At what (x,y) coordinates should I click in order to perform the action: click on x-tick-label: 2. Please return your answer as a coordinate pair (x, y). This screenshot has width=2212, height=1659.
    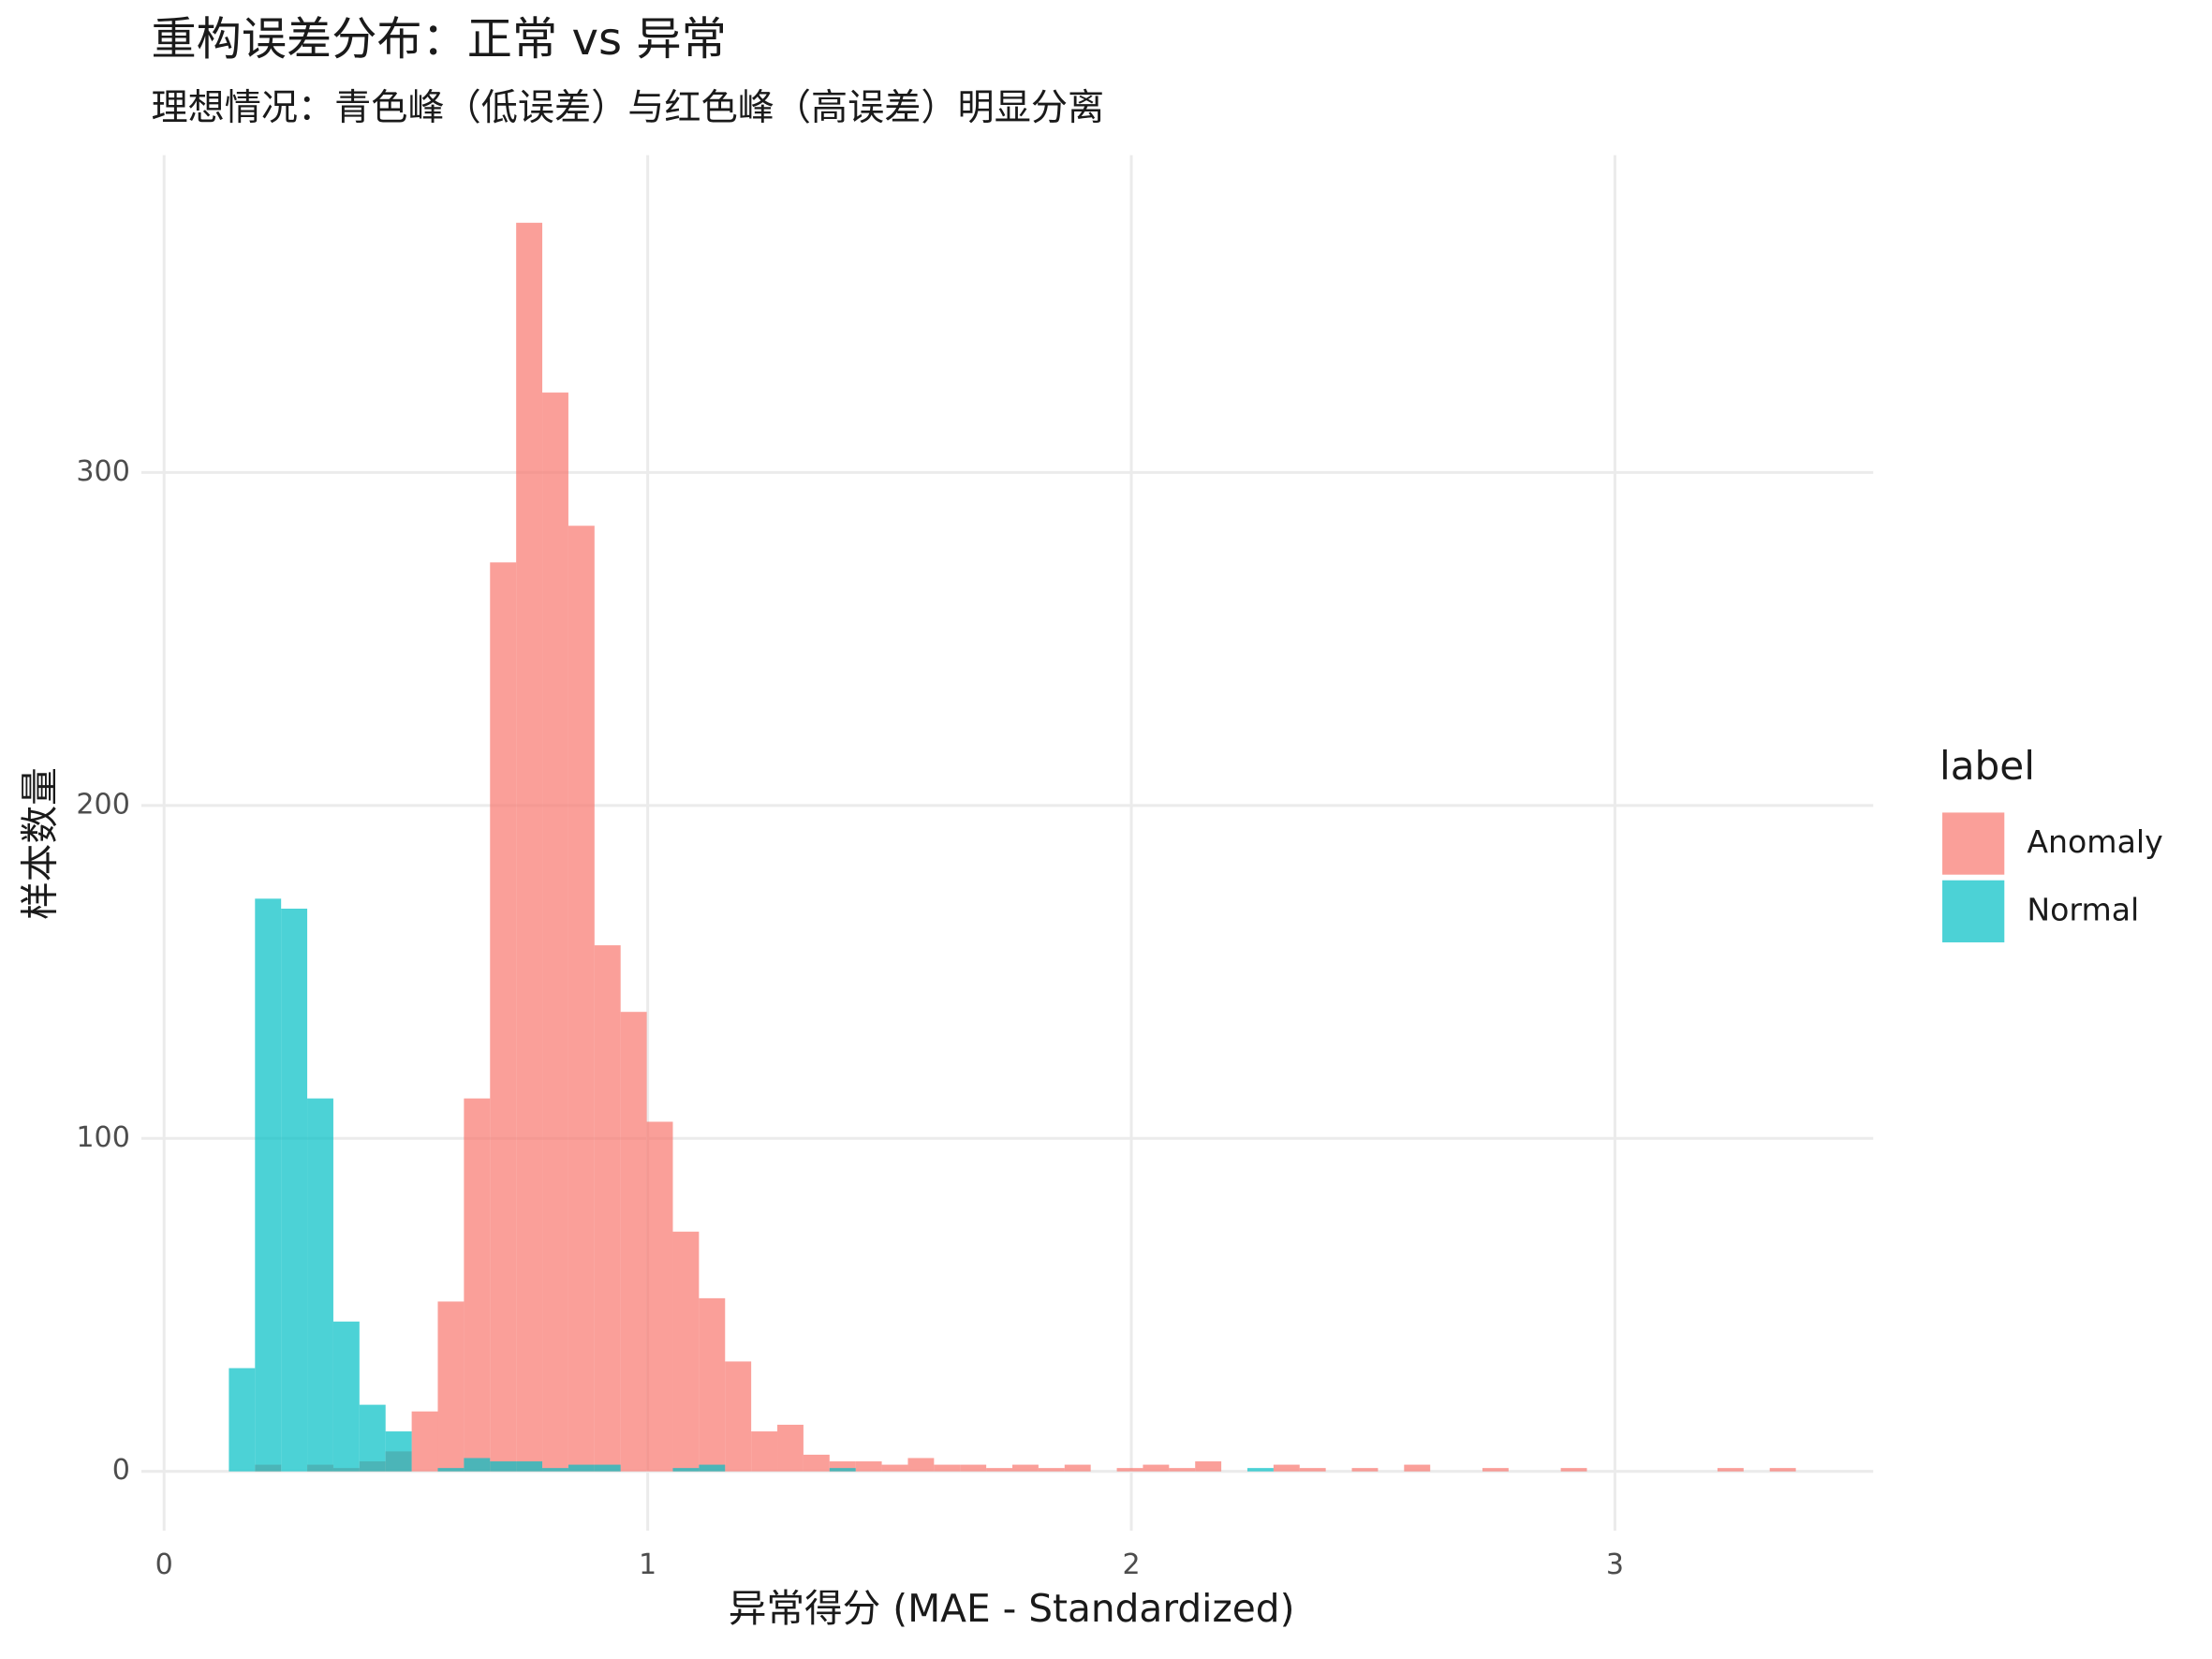
    Looking at the image, I should click on (1131, 1564).